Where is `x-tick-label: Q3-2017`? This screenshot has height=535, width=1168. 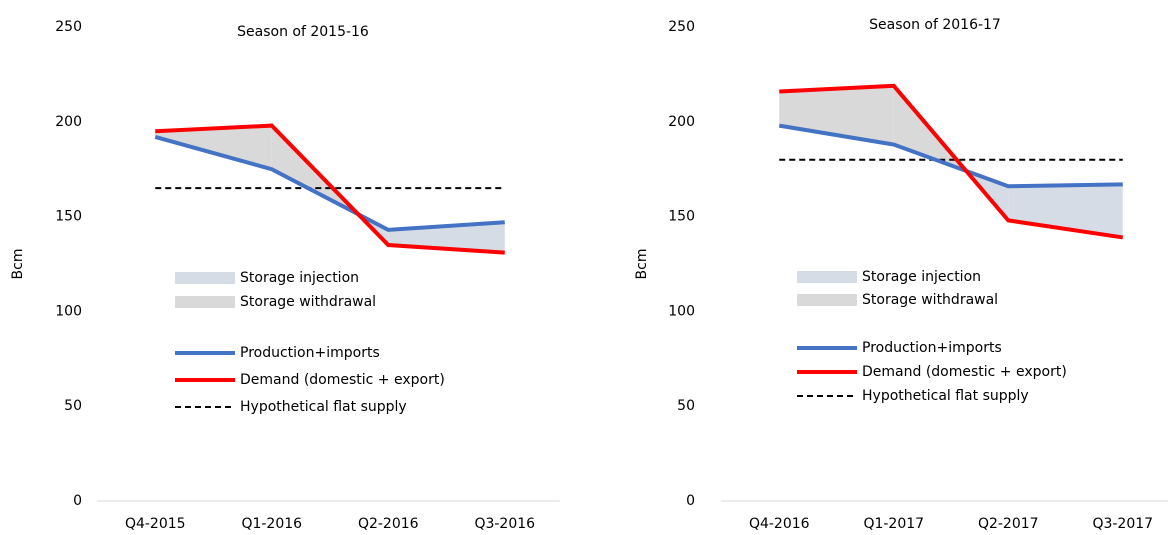 x-tick-label: Q3-2017 is located at coordinates (1122, 524).